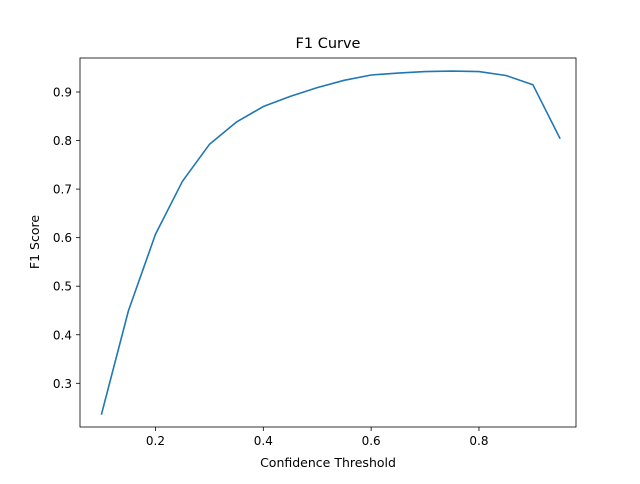 The width and height of the screenshot is (640, 484). Describe the element at coordinates (317, 437) in the screenshot. I see `x-axis-ticks: 0.2 0.4 0.6 0.8` at that location.